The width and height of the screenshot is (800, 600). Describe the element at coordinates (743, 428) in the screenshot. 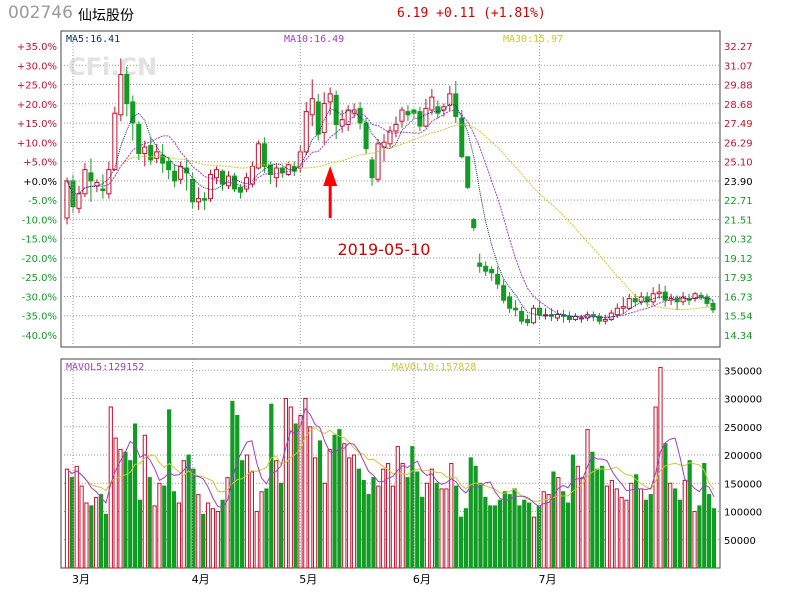

I see `volume-tick-label: 250000` at that location.